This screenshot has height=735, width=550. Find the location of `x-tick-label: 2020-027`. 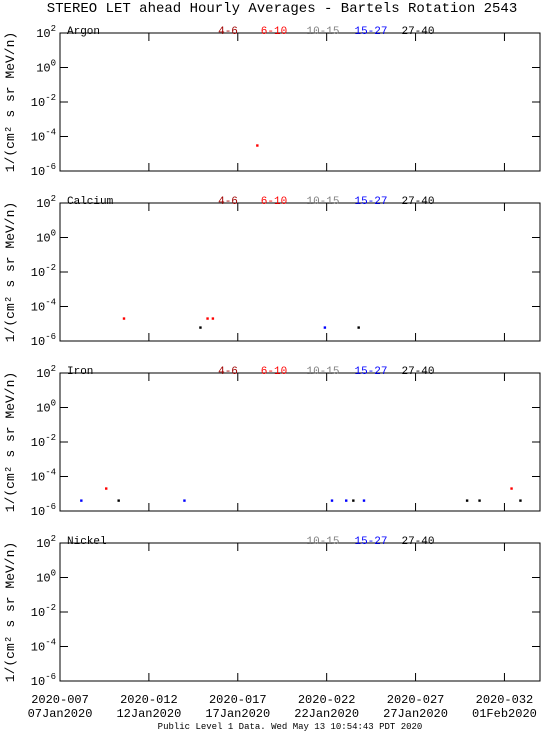

x-tick-label: 2020-027 is located at coordinates (416, 700).